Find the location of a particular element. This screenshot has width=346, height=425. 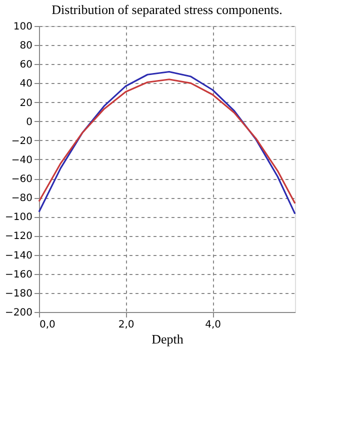

x-tick-label: 0,0 is located at coordinates (48, 325).